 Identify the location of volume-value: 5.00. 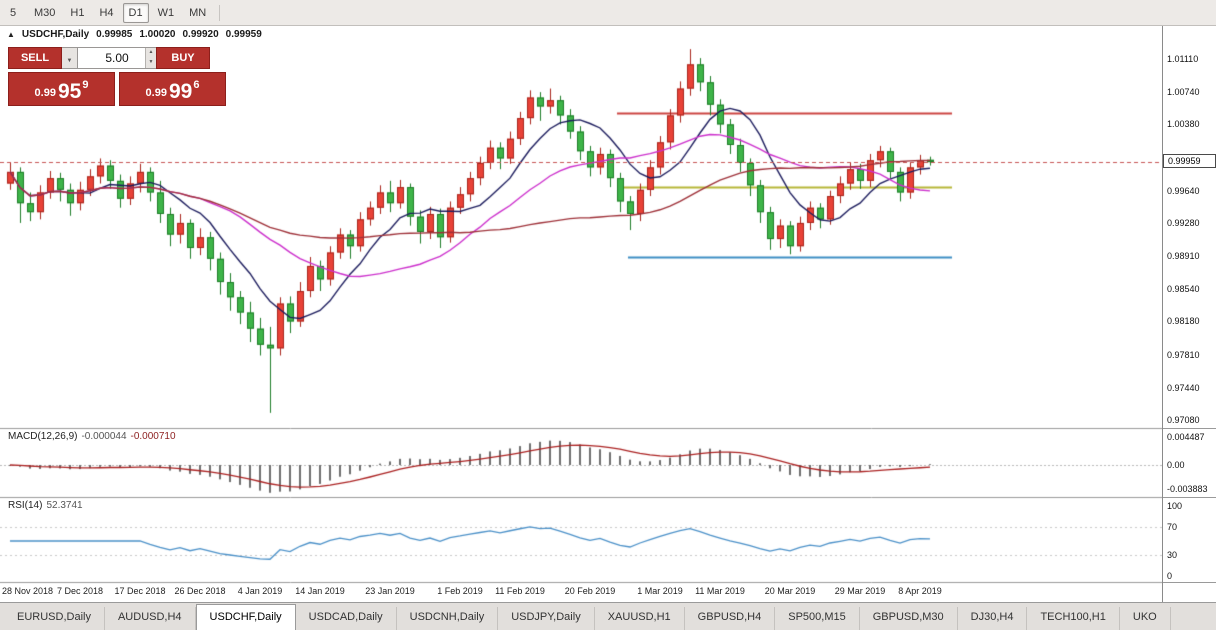
(117, 58).